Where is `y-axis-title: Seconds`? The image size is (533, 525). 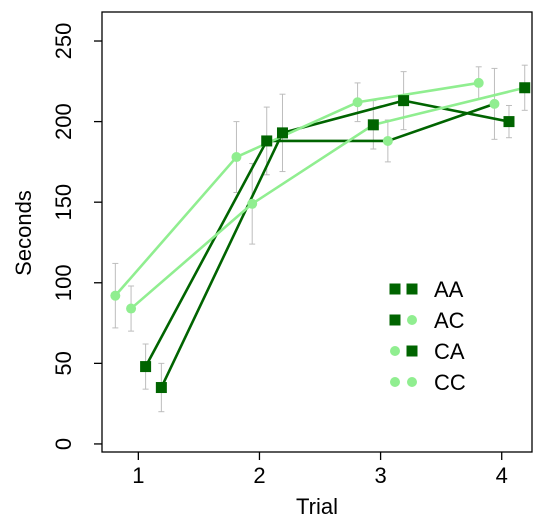 y-axis-title: Seconds is located at coordinates (23, 233).